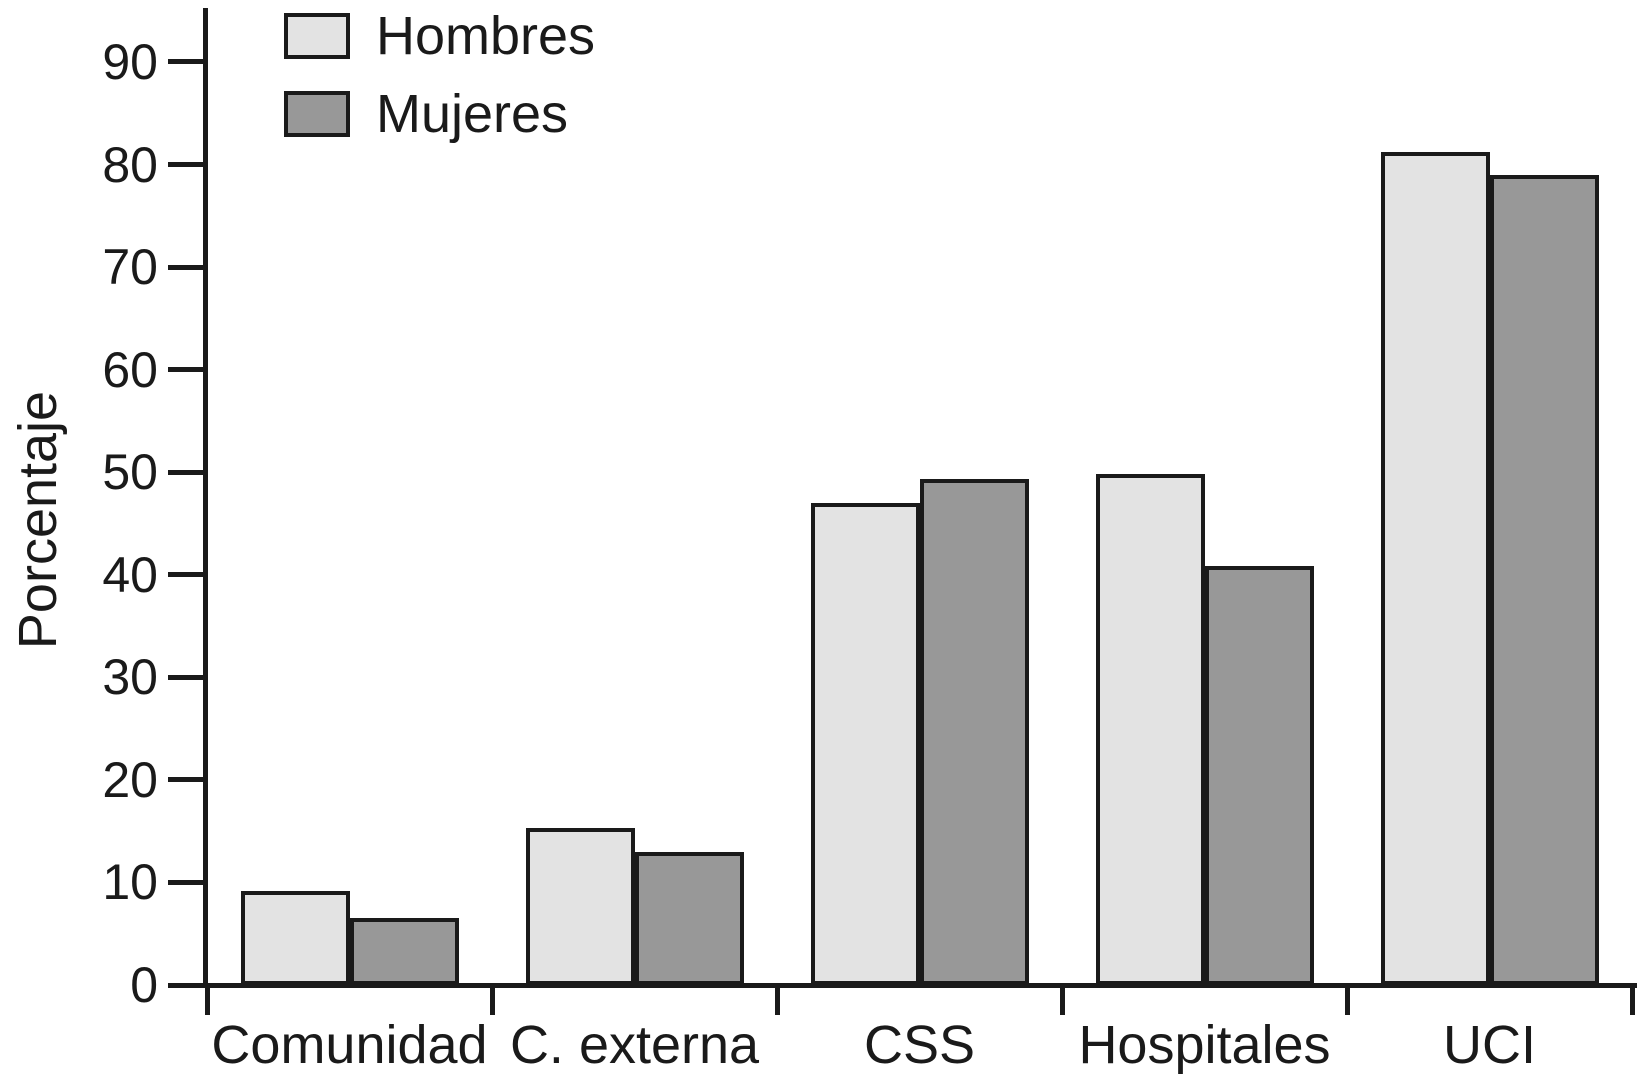  I want to click on legend-swatch-mujeres, so click(317, 114).